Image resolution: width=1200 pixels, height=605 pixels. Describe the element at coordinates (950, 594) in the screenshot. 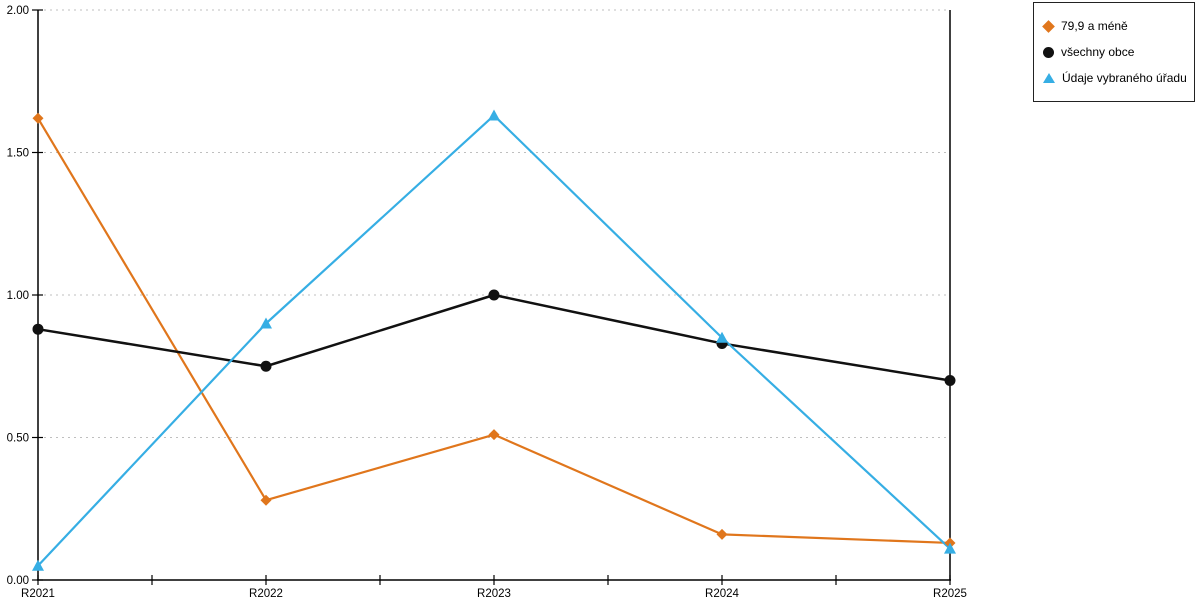

I see `x-tick-label: R2025` at that location.